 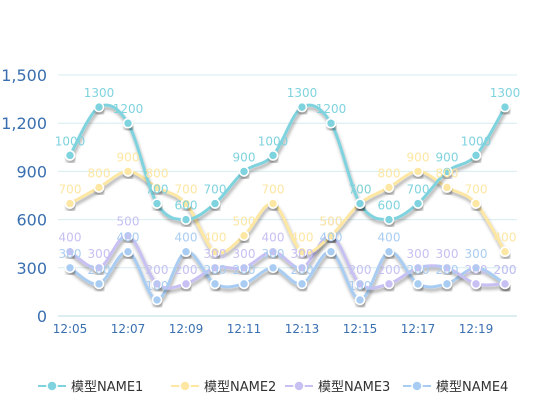 What do you see at coordinates (360, 329) in the screenshot?
I see `x-tick-label: 12:15` at bounding box center [360, 329].